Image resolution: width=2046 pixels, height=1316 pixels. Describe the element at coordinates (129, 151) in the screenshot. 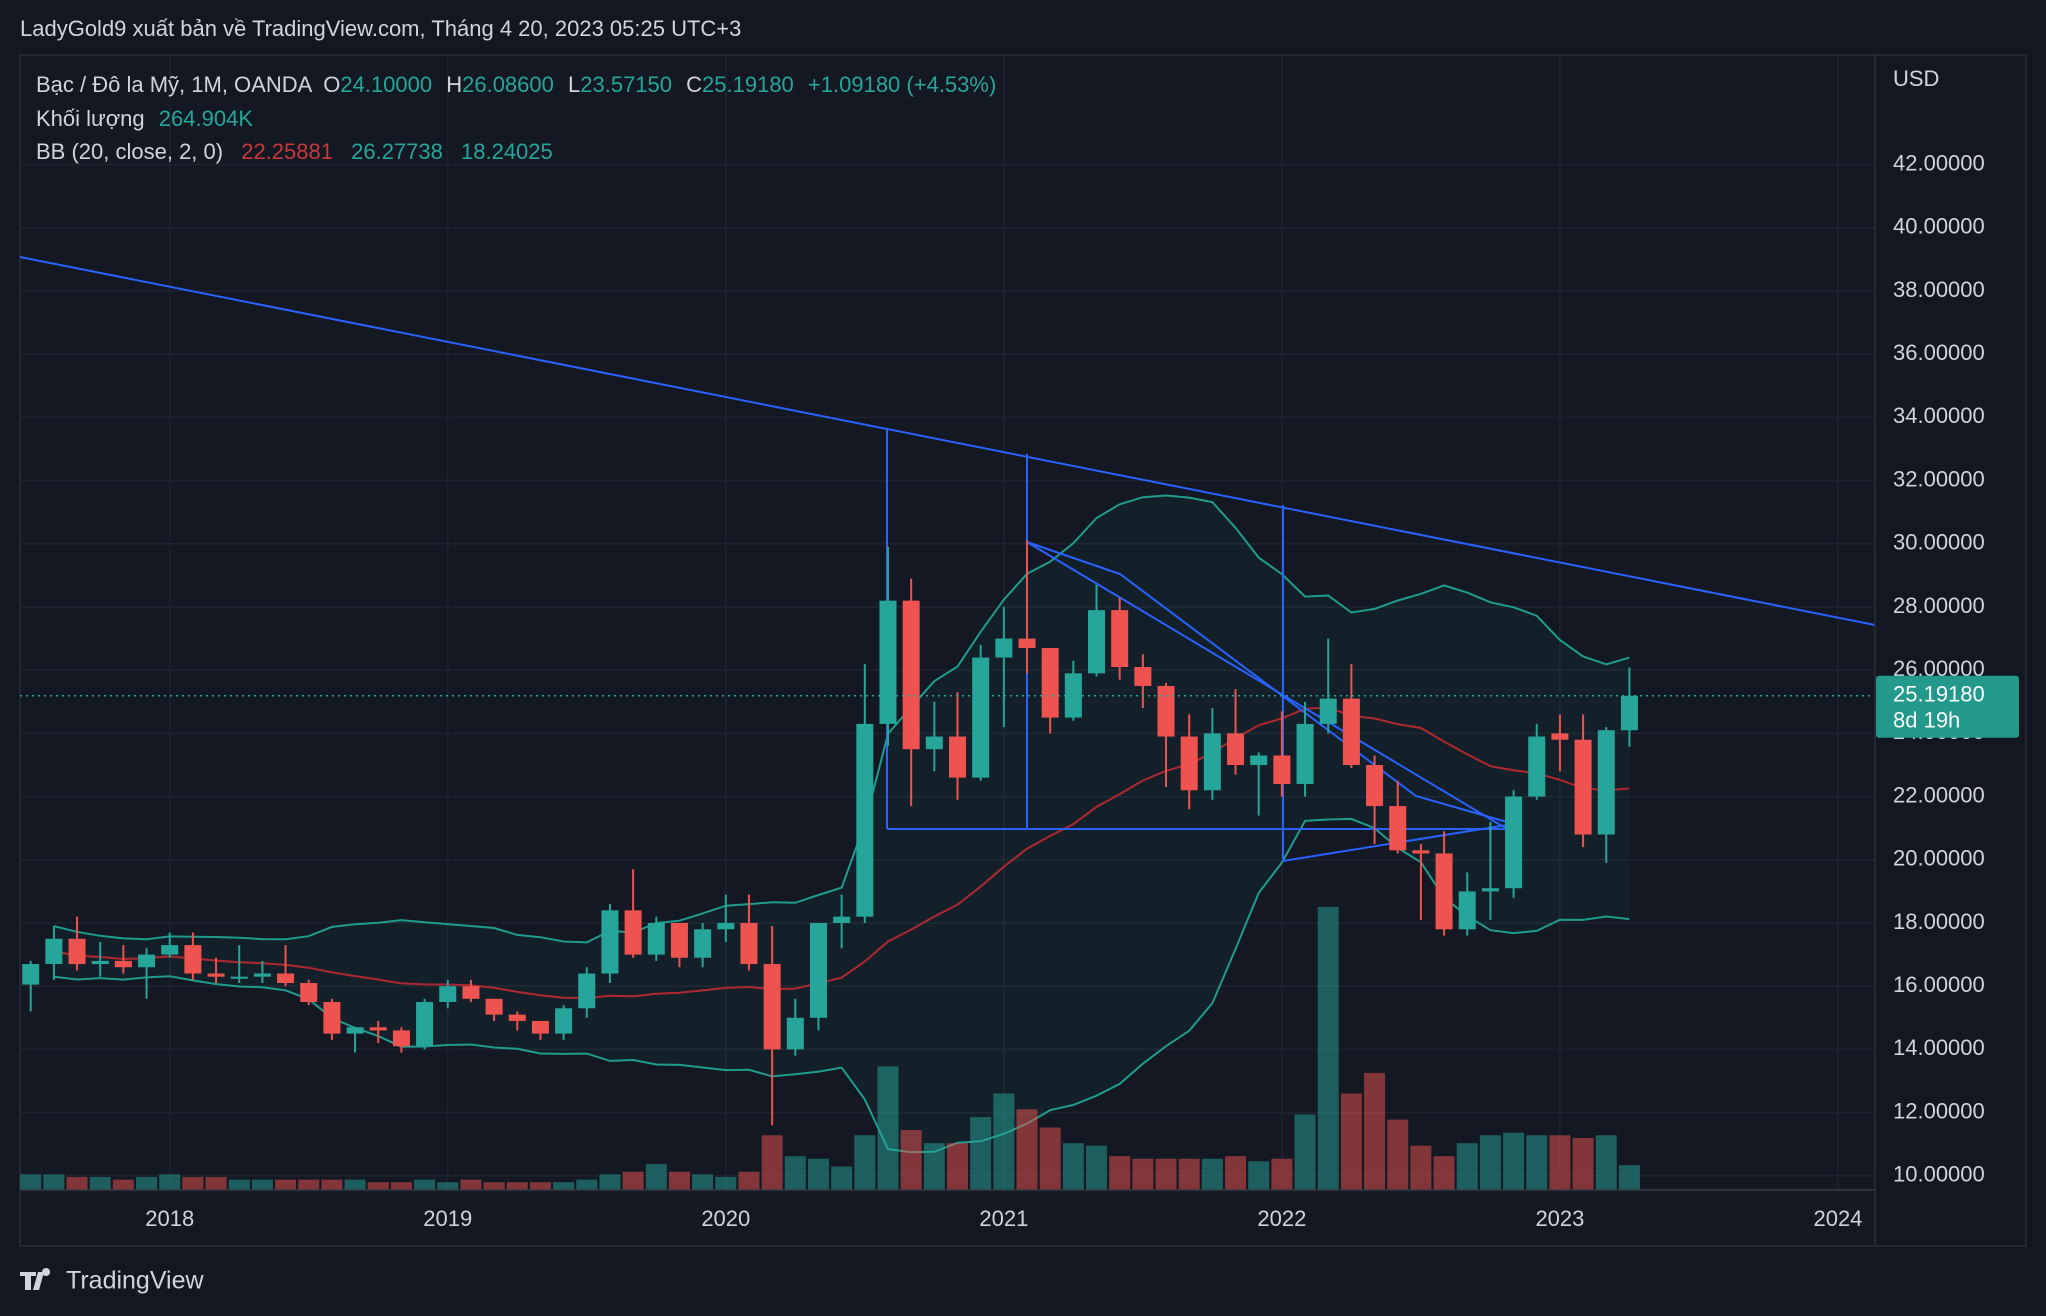

I see `bb-name: BB (20, close, 2, 0)` at that location.